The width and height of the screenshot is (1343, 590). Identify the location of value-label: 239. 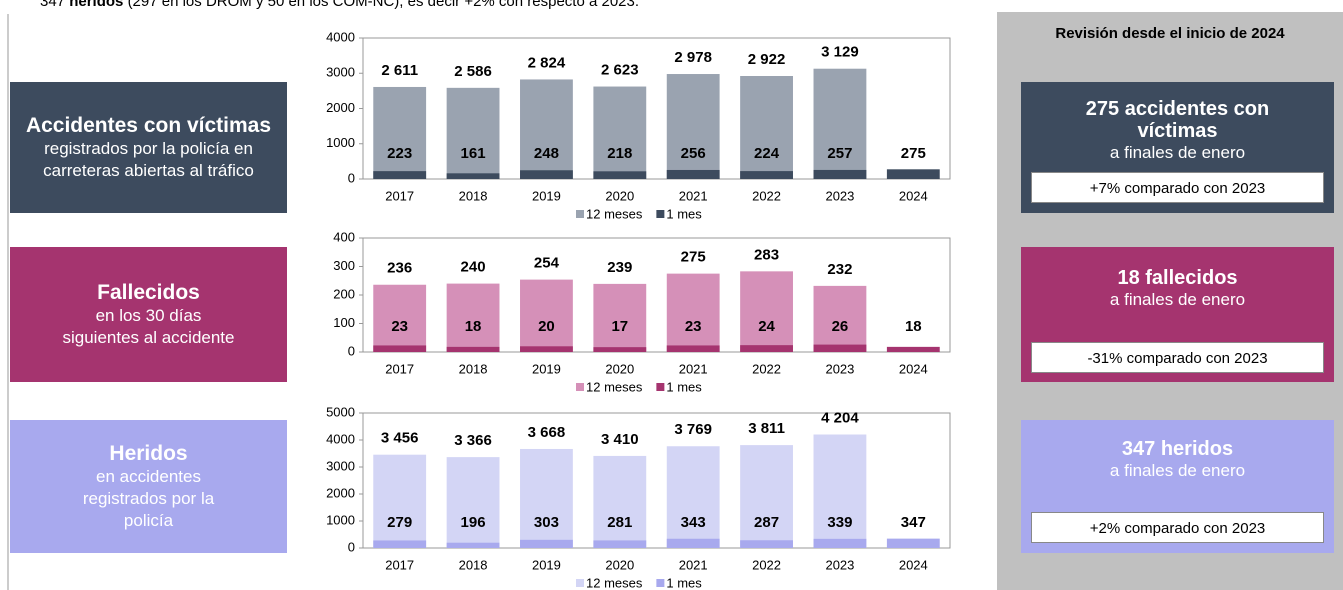
(619, 267).